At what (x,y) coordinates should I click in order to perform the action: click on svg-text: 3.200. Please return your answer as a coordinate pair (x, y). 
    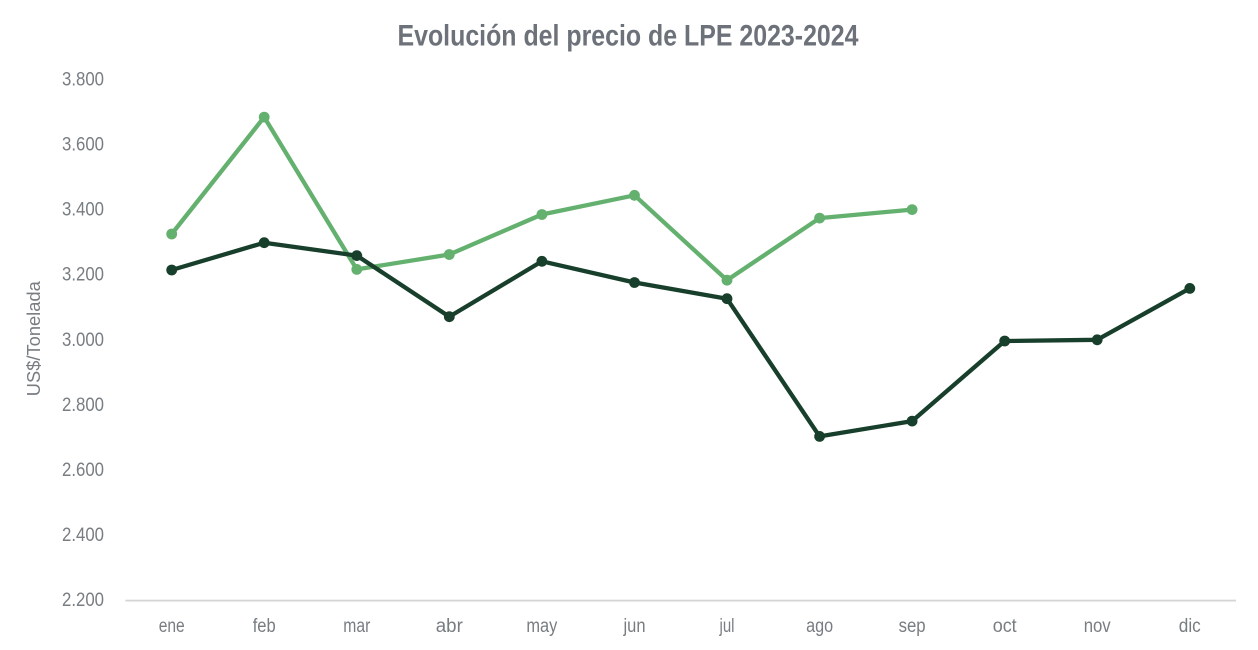
    Looking at the image, I should click on (83, 275).